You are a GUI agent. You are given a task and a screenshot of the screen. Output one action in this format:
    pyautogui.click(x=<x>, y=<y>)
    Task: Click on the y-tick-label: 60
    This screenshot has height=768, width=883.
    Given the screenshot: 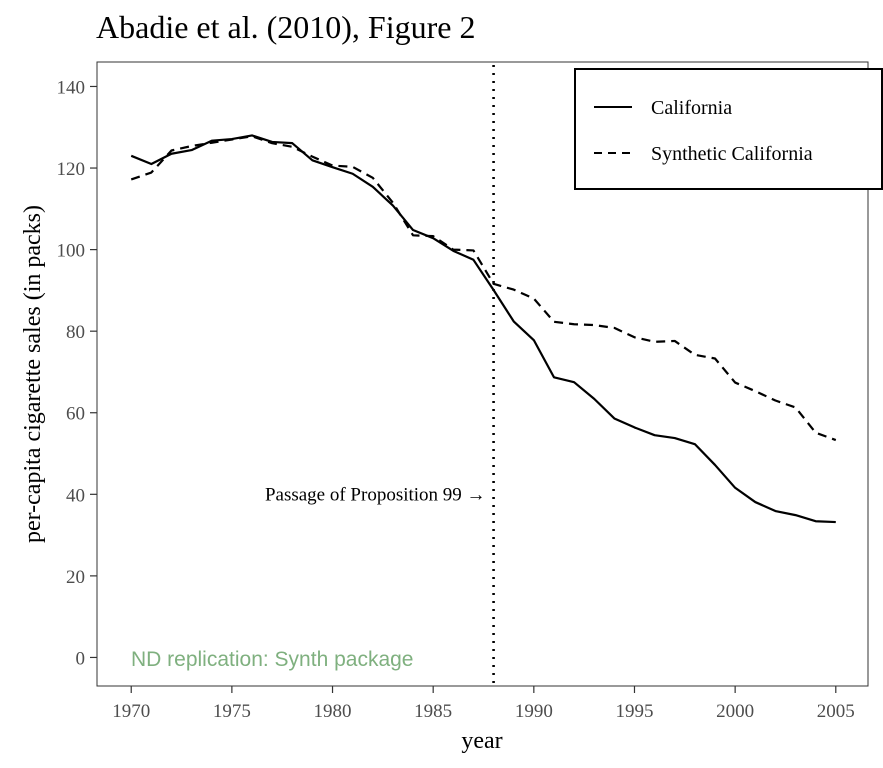 What is the action you would take?
    pyautogui.click(x=75, y=414)
    